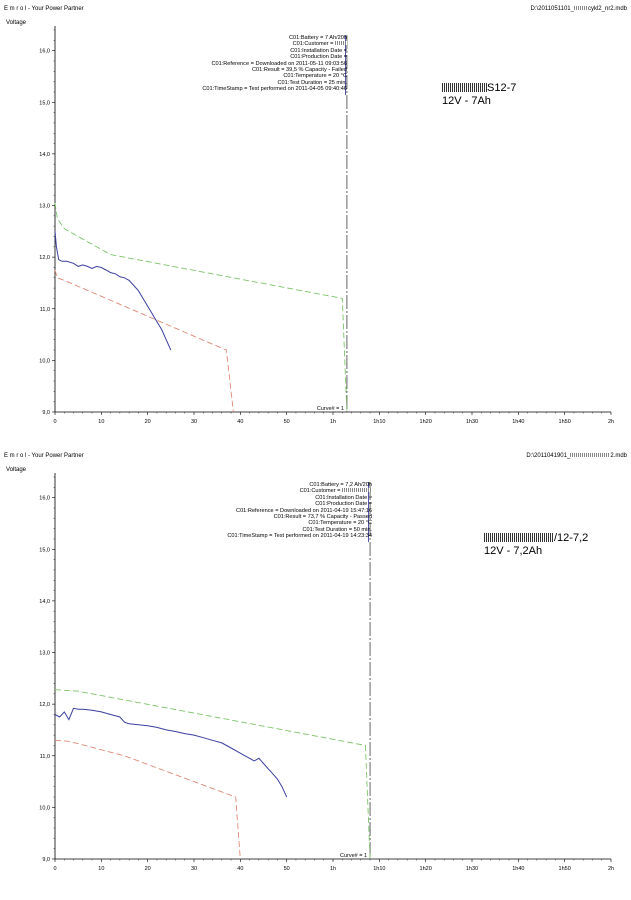 The width and height of the screenshot is (631, 900). I want to click on header-right: D:\2011041901_ 2.mdb, so click(576, 456).